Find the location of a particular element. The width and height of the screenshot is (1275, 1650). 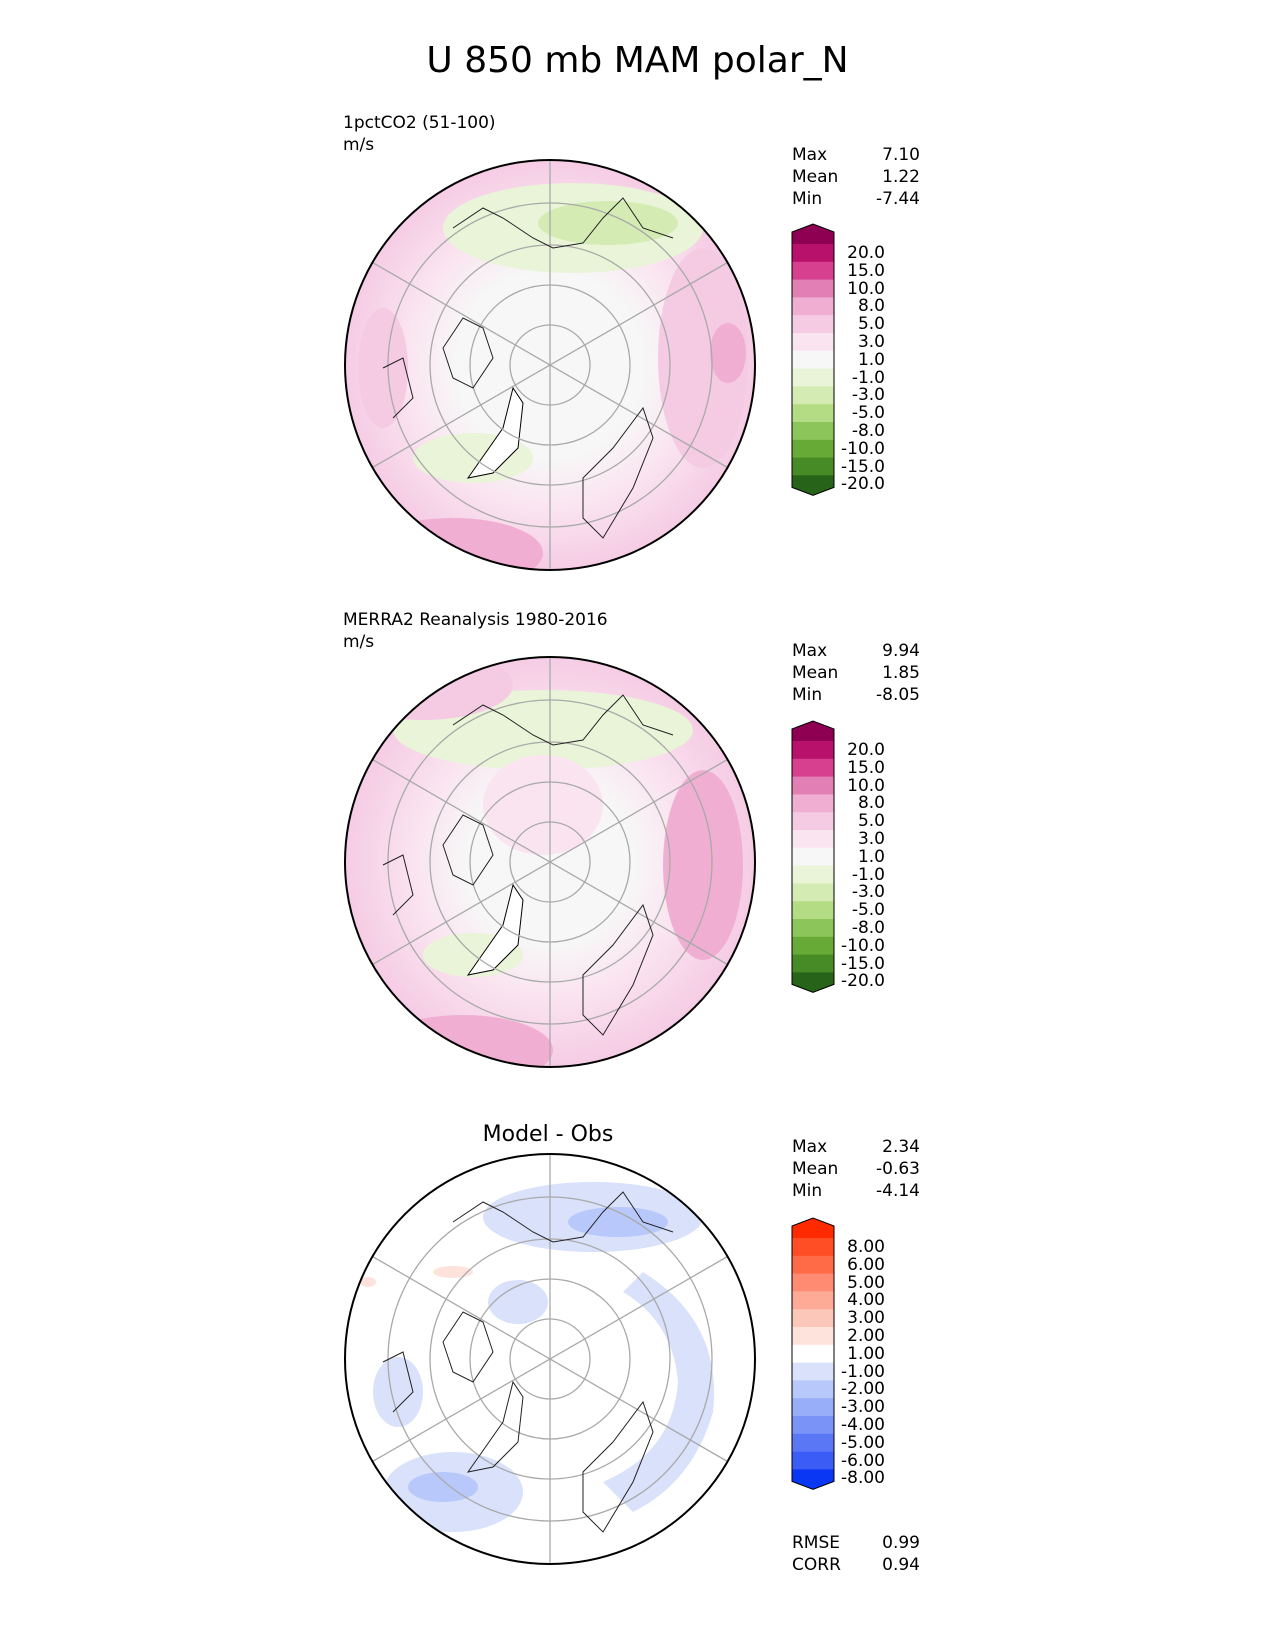

metric-value: 0.99 is located at coordinates (901, 1543).